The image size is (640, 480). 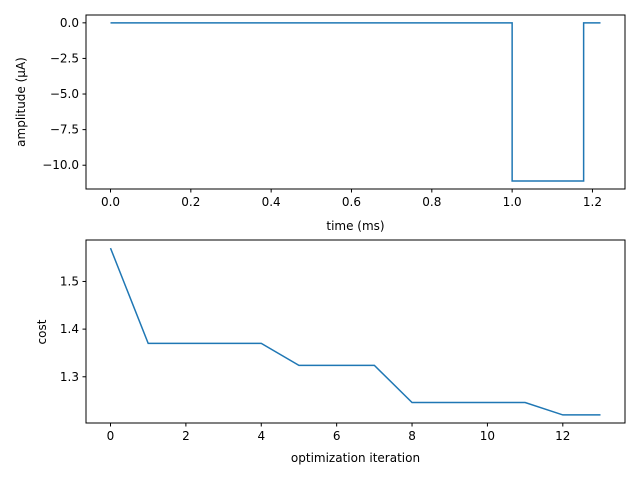 I want to click on cost-y-ticks: 1.5 1.4 1.3, so click(x=73, y=329).